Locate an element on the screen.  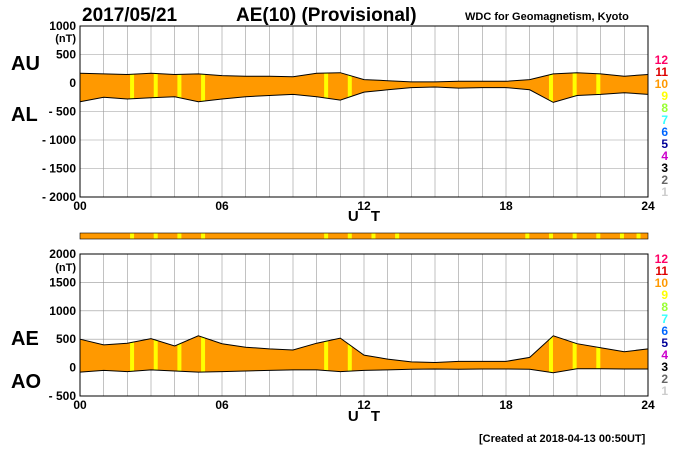
legend-item: 1 is located at coordinates (664, 391).